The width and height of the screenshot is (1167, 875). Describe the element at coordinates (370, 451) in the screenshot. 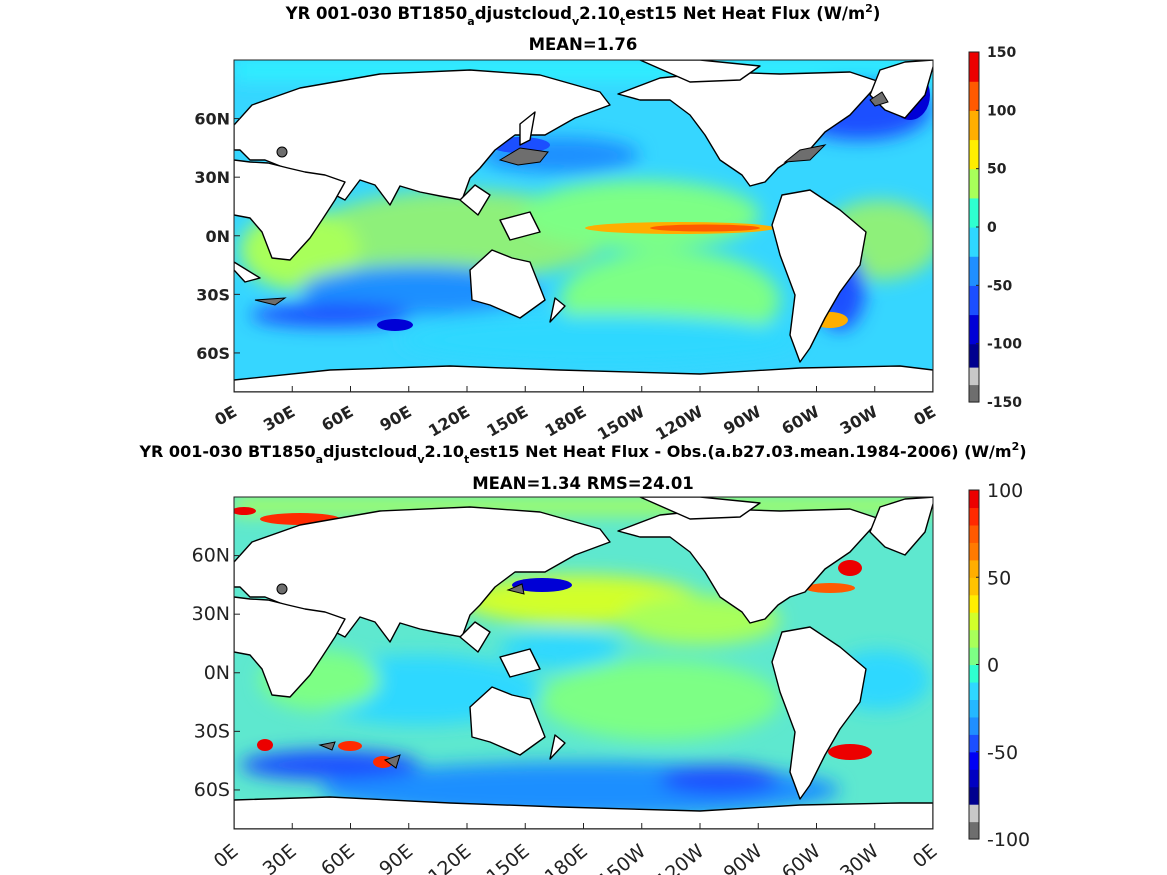

I see `panel-2-title-part: djustcloud` at that location.